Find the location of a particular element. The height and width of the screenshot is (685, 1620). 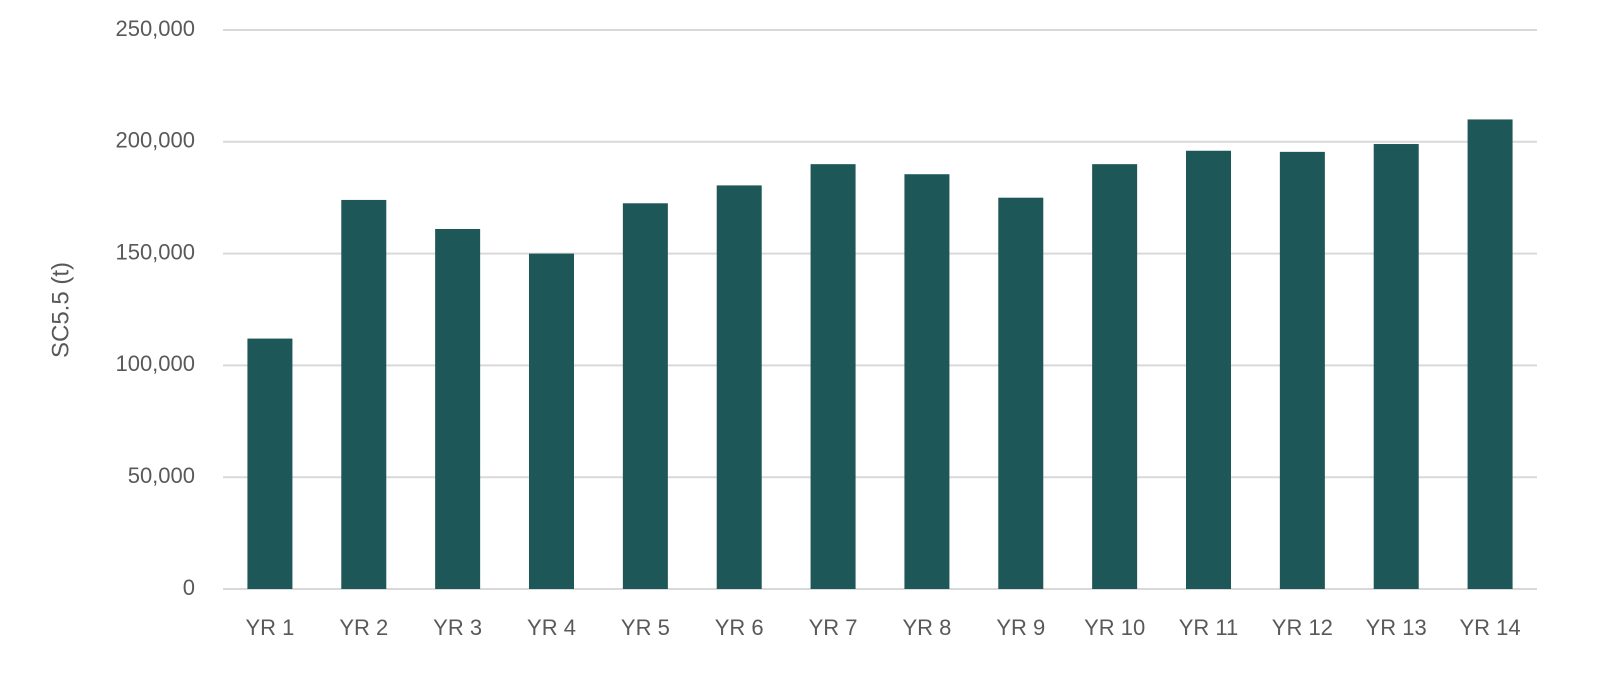

y-tick-label: 50,000 is located at coordinates (161, 475).